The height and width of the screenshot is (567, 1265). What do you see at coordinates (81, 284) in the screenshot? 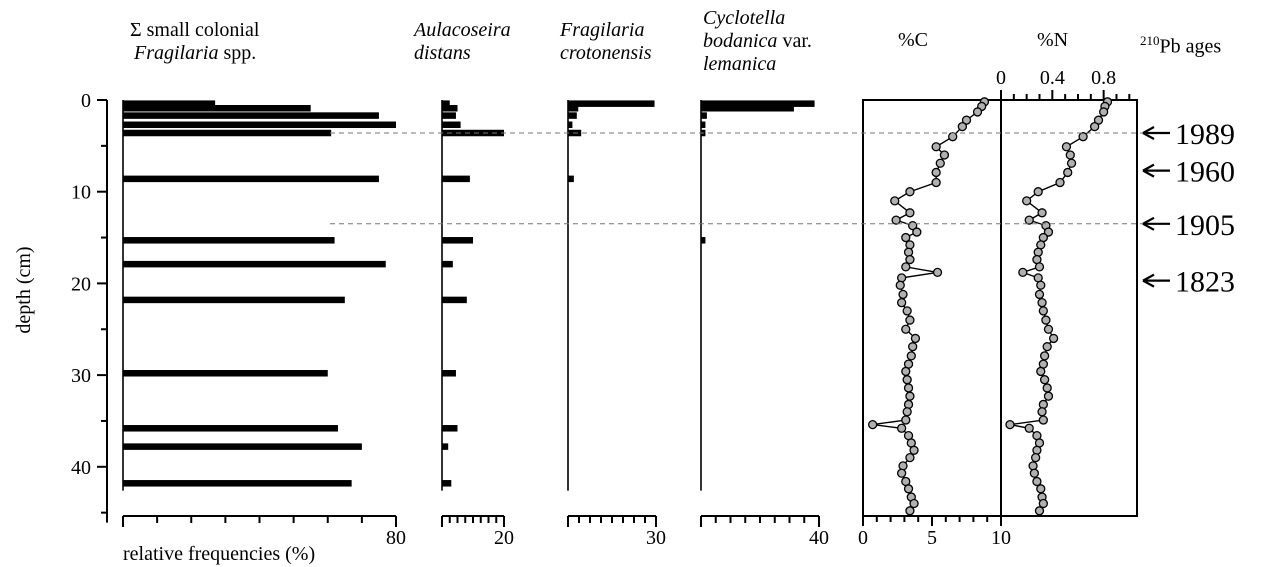
I see `depth-tick-label-20: 20` at bounding box center [81, 284].